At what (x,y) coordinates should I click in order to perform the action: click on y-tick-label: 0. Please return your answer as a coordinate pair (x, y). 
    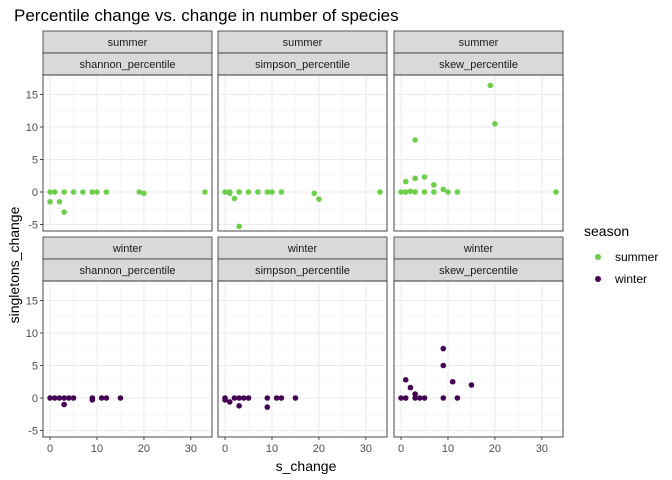
    Looking at the image, I should click on (35, 399).